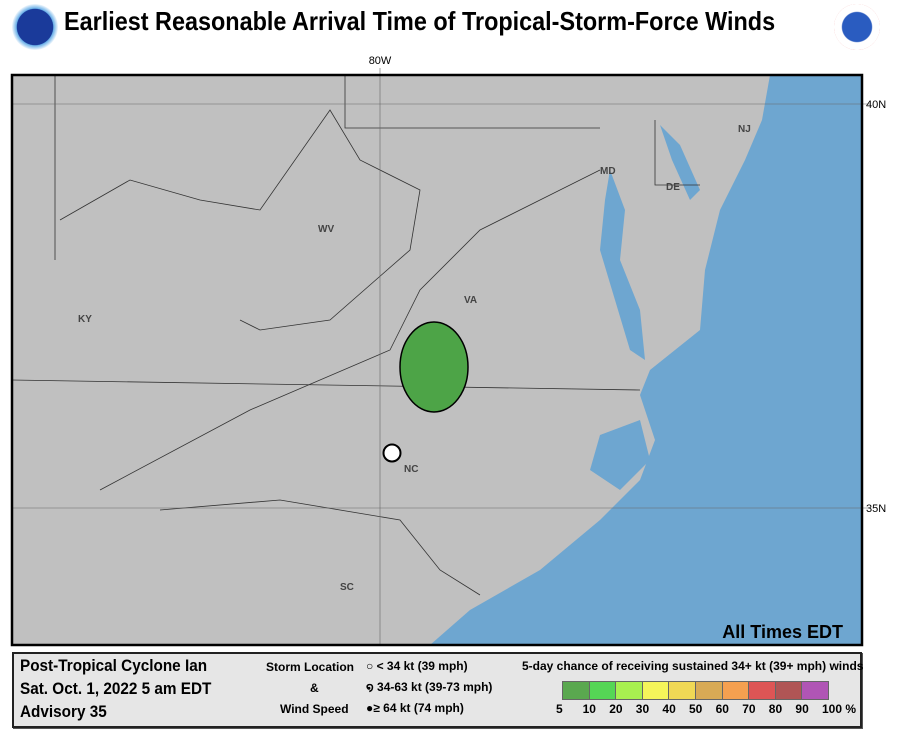 Image resolution: width=897 pixels, height=736 pixels. Describe the element at coordinates (370, 687) in the screenshot. I see `tropical-storm-icon: ໑` at that location.